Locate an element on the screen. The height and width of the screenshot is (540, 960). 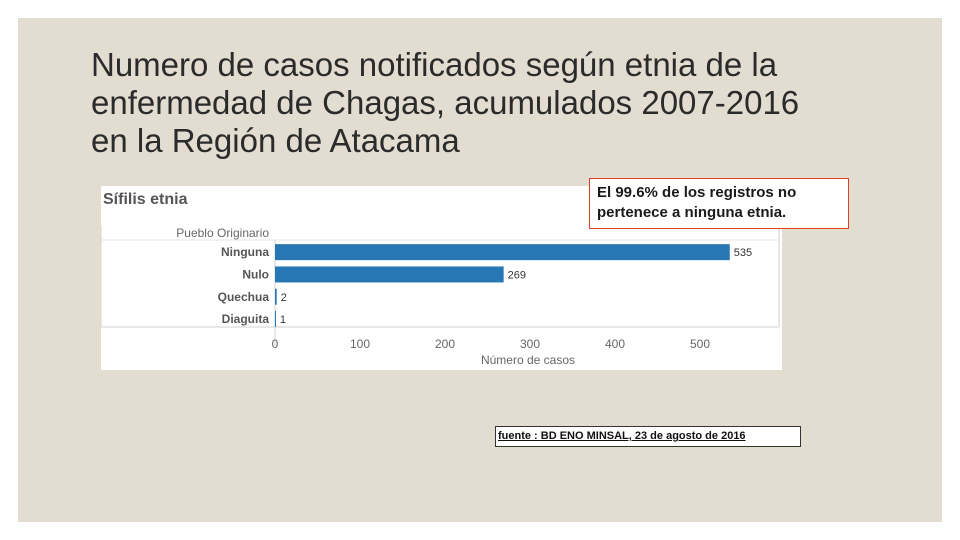
x-tick-label: 400 is located at coordinates (615, 344).